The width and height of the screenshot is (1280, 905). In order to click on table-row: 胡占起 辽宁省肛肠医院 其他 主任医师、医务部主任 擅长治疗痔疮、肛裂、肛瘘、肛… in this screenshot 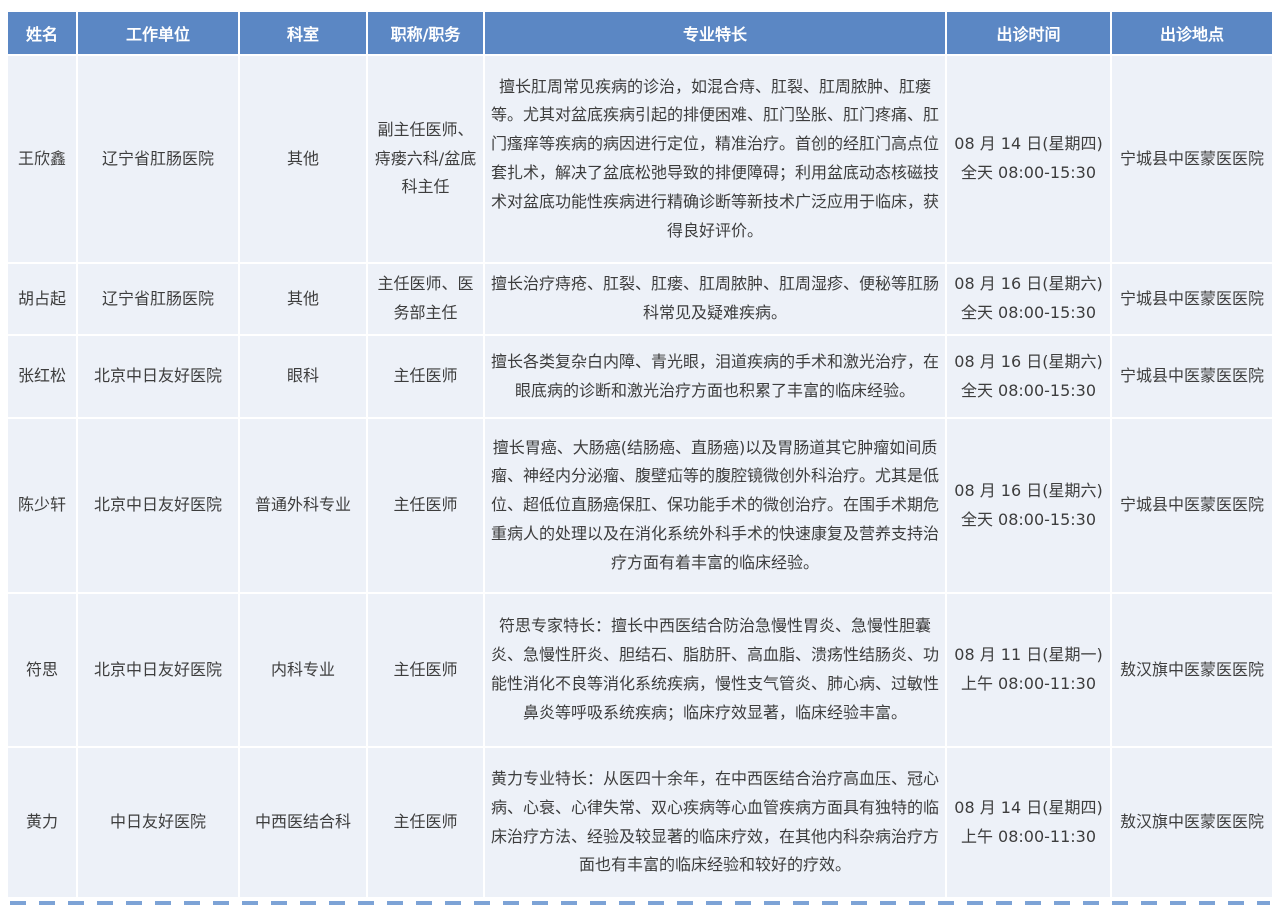, I will do `click(640, 299)`.